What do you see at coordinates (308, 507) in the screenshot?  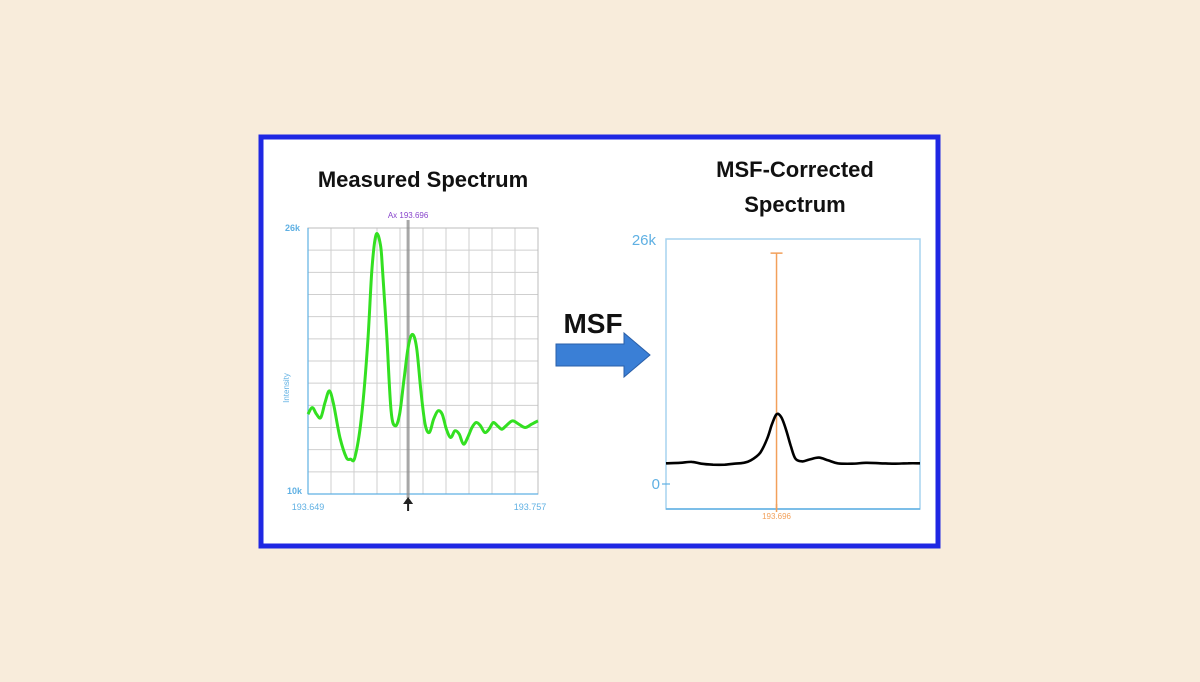 I see `x-tick-label-left: 193.649` at bounding box center [308, 507].